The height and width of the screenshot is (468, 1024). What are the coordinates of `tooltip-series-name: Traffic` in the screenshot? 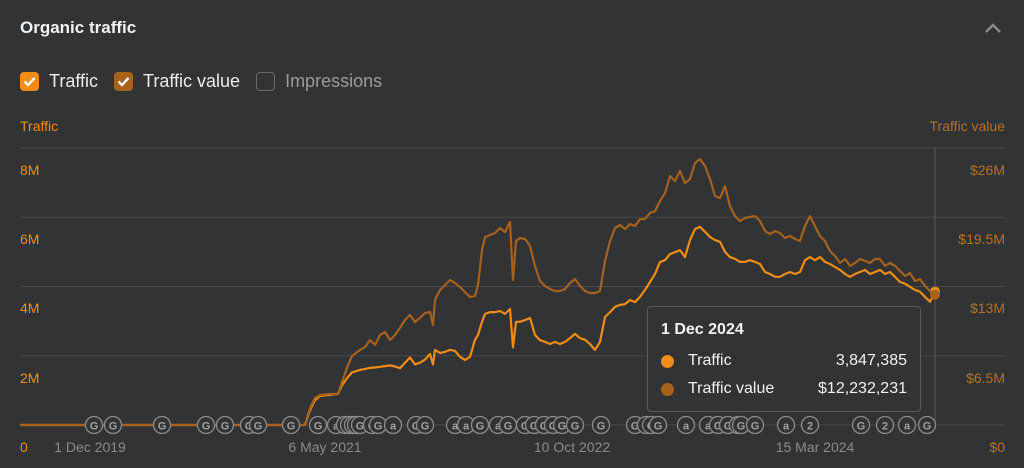 It's located at (710, 360).